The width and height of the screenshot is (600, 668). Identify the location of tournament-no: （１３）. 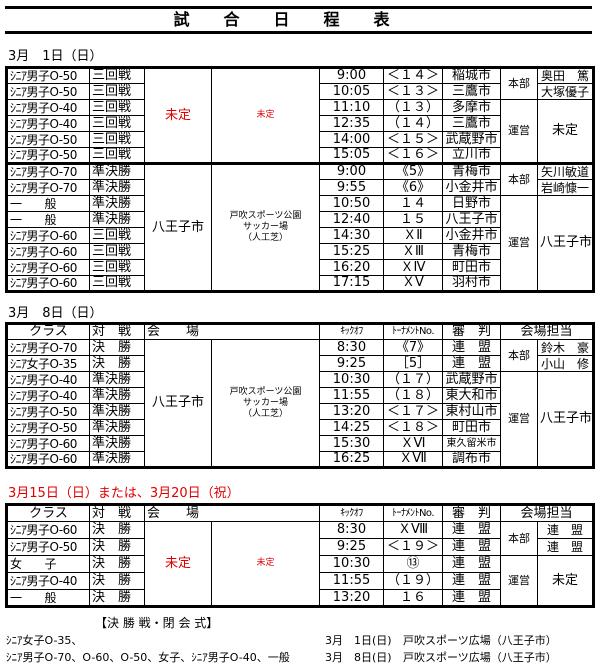
(413, 107).